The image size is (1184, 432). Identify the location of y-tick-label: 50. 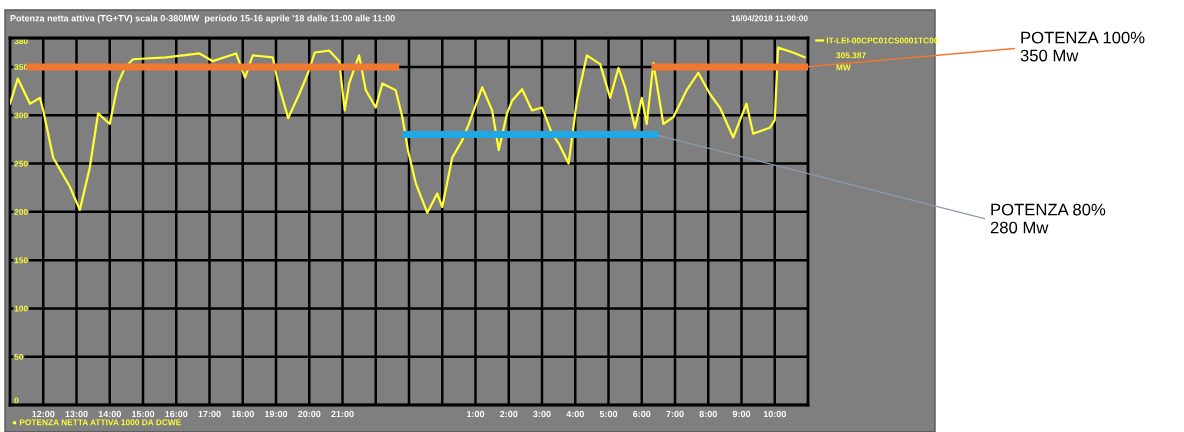
(19, 356).